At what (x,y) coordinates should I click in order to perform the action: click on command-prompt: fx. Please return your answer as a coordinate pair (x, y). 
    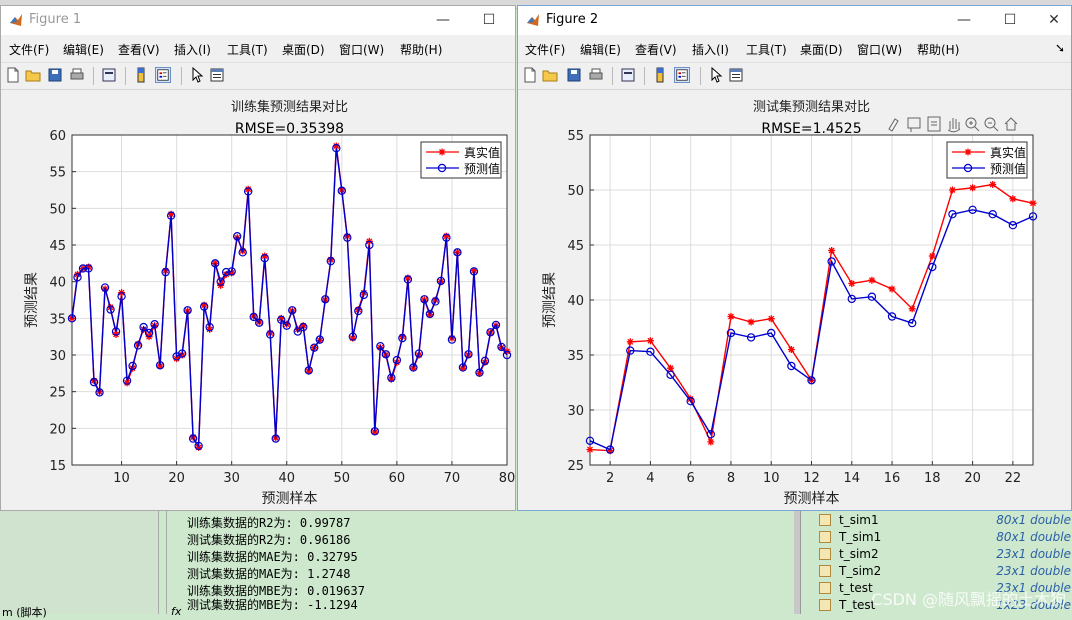
    Looking at the image, I should click on (176, 611).